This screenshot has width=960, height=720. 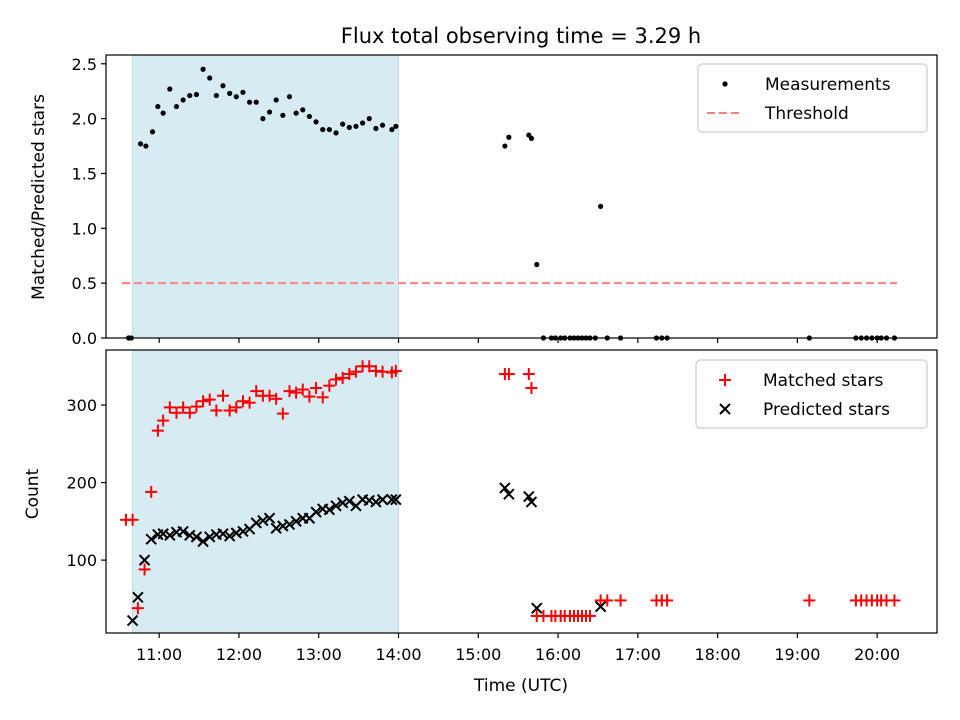 I want to click on y-tick-label: 2.5, so click(x=84, y=64).